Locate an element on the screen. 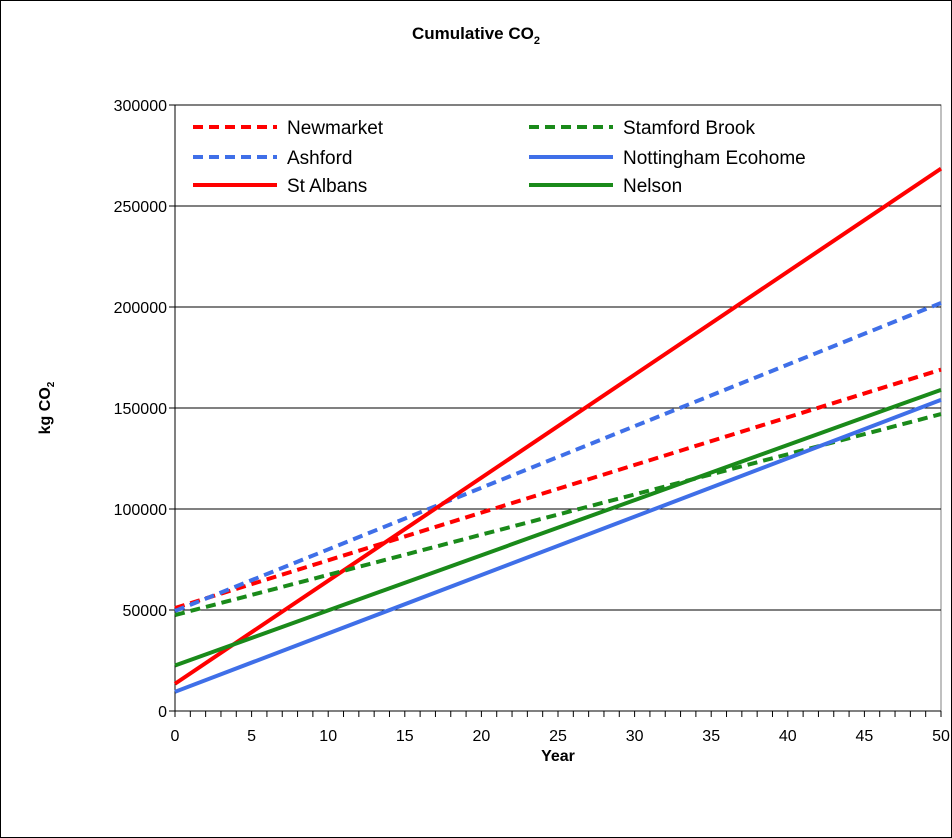 This screenshot has height=838, width=952. y-tick-label: 200000 is located at coordinates (140, 308).